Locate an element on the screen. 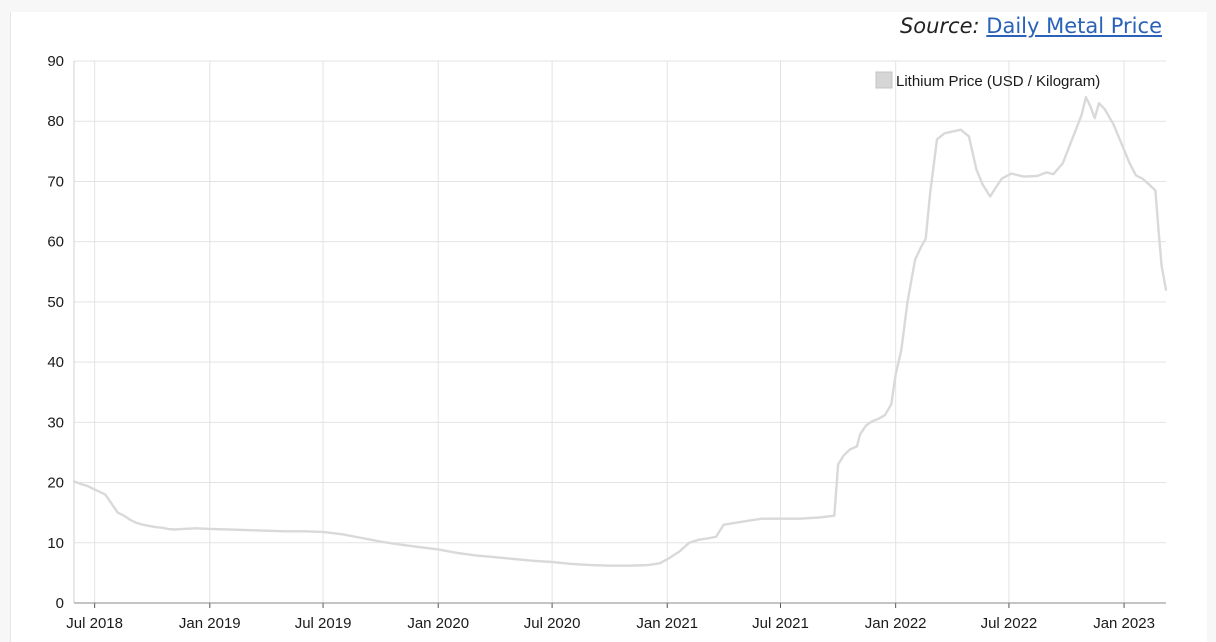 Image resolution: width=1216 pixels, height=642 pixels. legend-swatch is located at coordinates (884, 80).